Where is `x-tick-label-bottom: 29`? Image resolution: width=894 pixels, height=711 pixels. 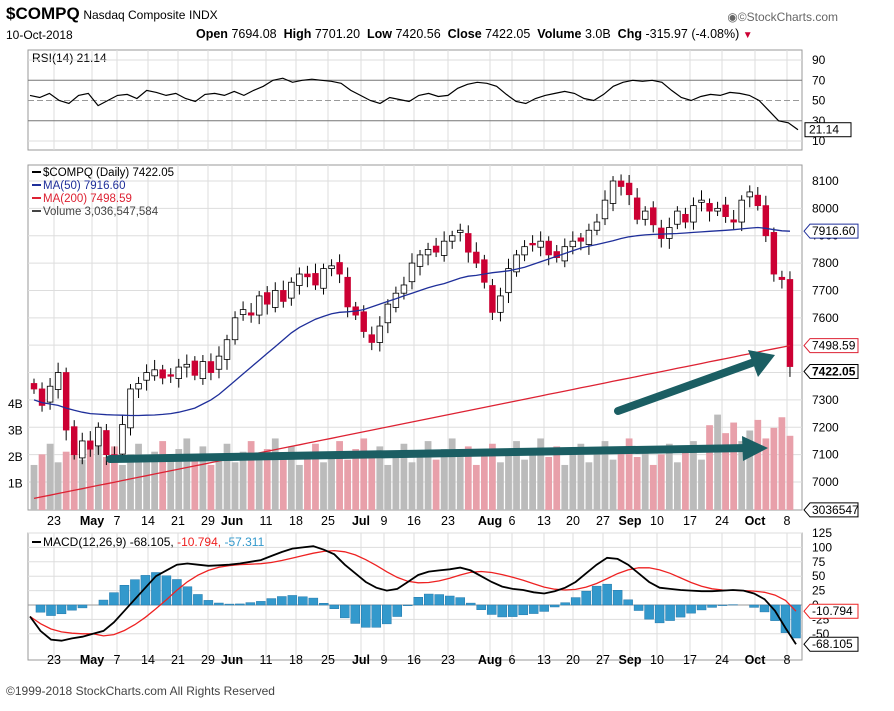
x-tick-label-bottom: 29 is located at coordinates (208, 660).